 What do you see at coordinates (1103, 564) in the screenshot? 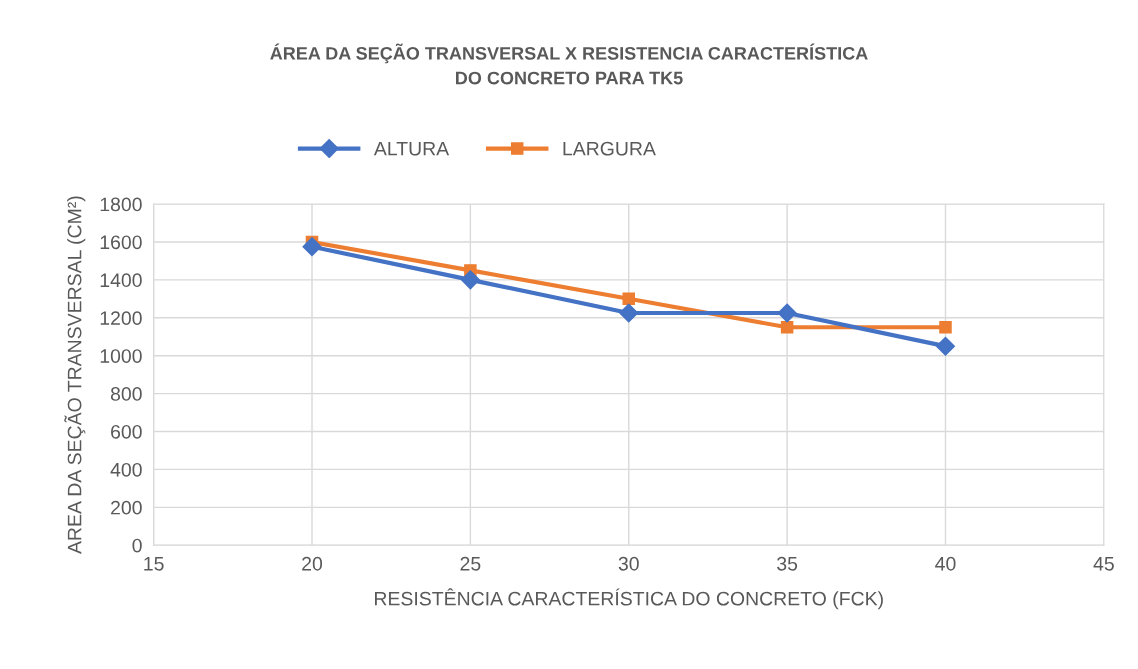
I see `x-tick-label: 45` at bounding box center [1103, 564].